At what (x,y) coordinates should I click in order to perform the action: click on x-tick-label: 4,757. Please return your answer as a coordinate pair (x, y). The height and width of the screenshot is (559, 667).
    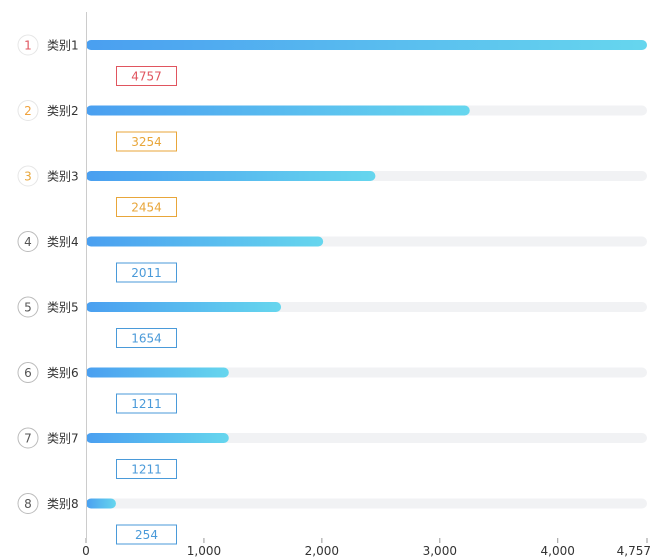
    Looking at the image, I should click on (634, 551).